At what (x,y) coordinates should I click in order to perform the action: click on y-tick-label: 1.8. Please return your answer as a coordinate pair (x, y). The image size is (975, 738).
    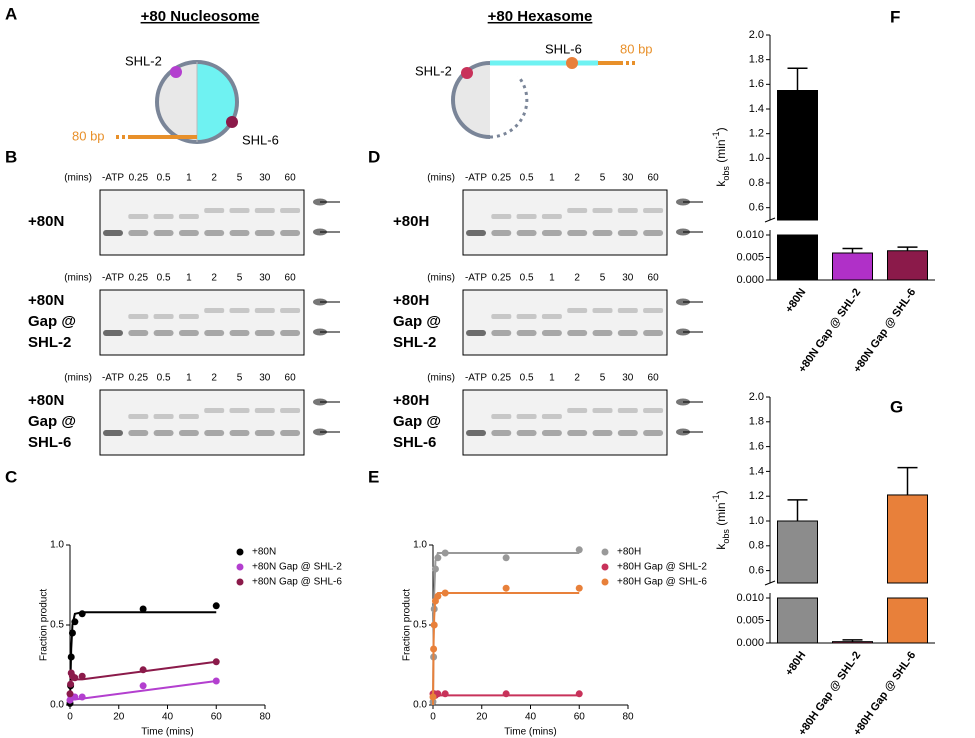
    Looking at the image, I should click on (756, 422).